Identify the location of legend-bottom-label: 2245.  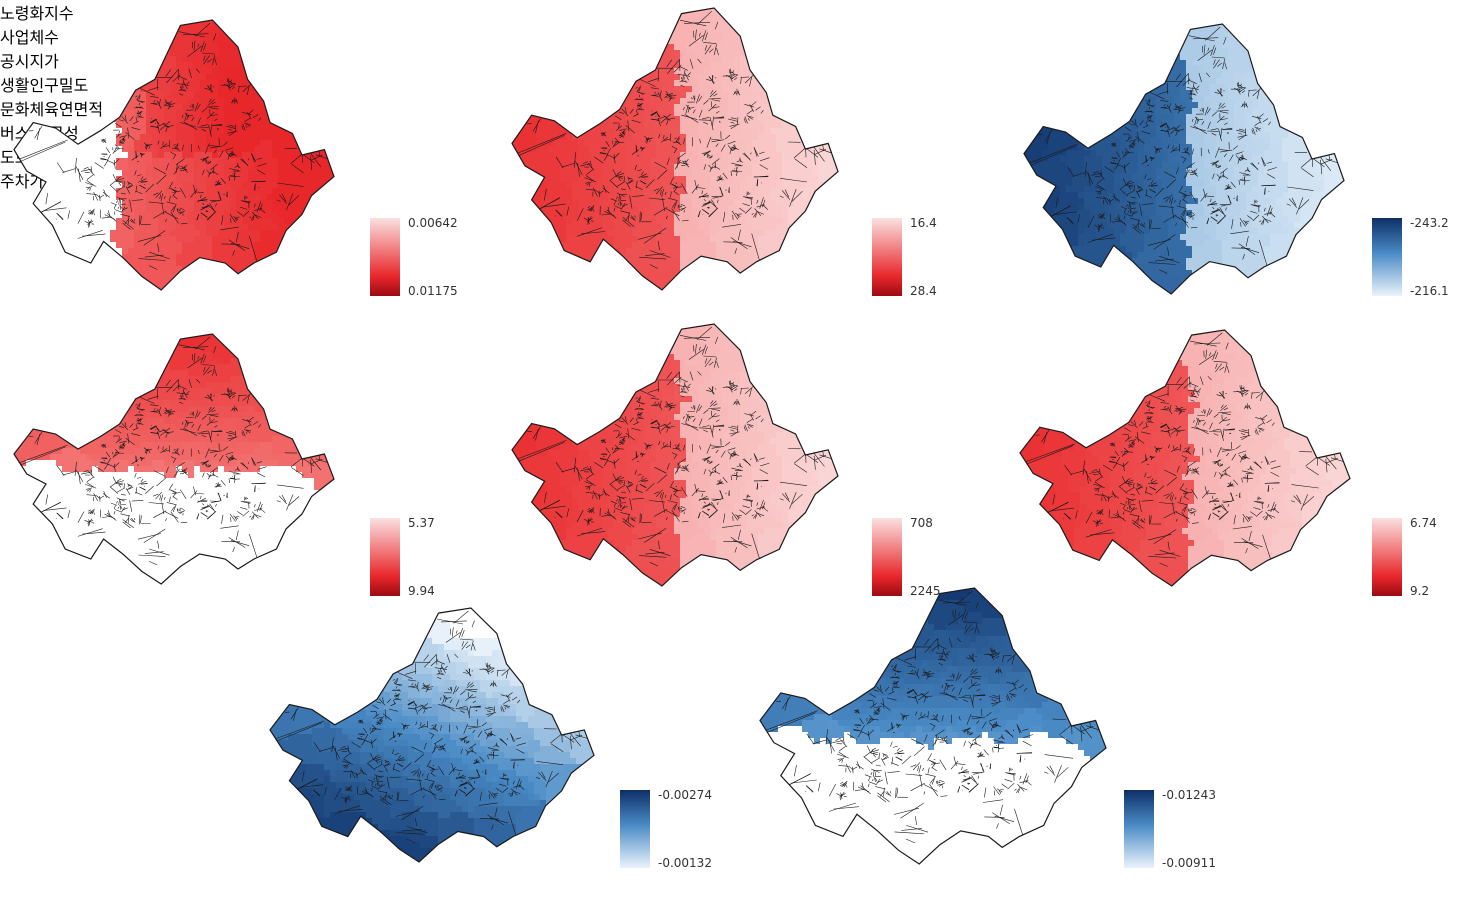
(925, 591).